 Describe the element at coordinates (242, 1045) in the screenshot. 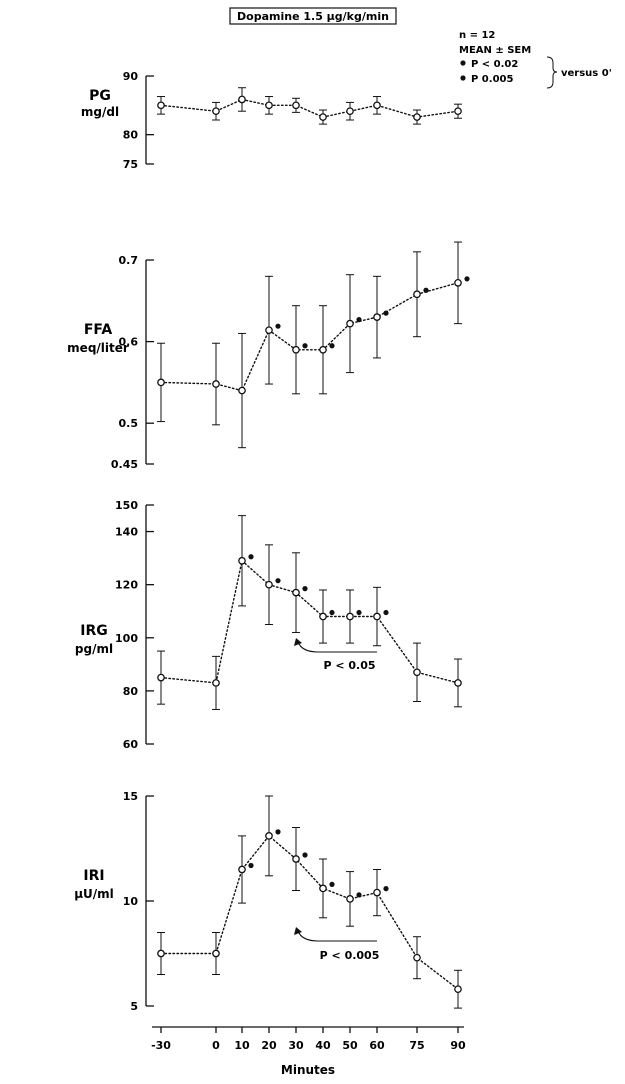

I see `x-tick-label: 10` at that location.